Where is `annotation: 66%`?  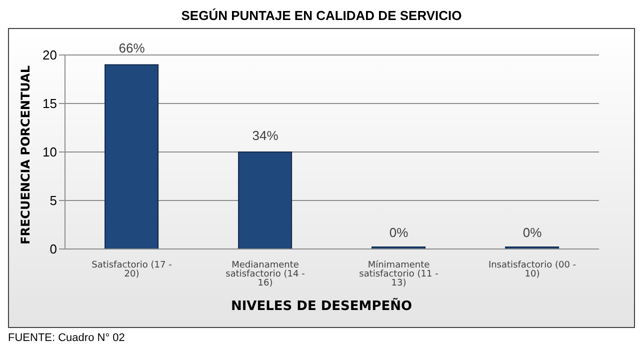 annotation: 66% is located at coordinates (132, 48).